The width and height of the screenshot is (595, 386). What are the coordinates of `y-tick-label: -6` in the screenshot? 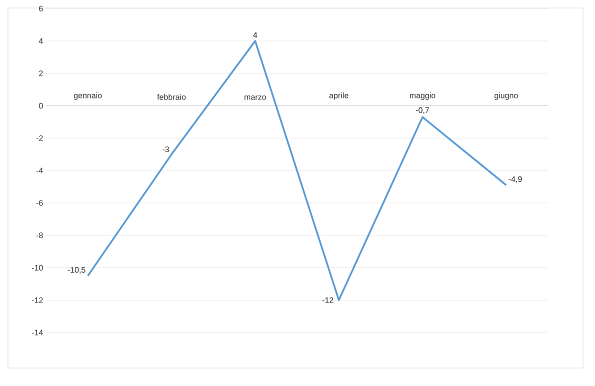 It's located at (39, 203).